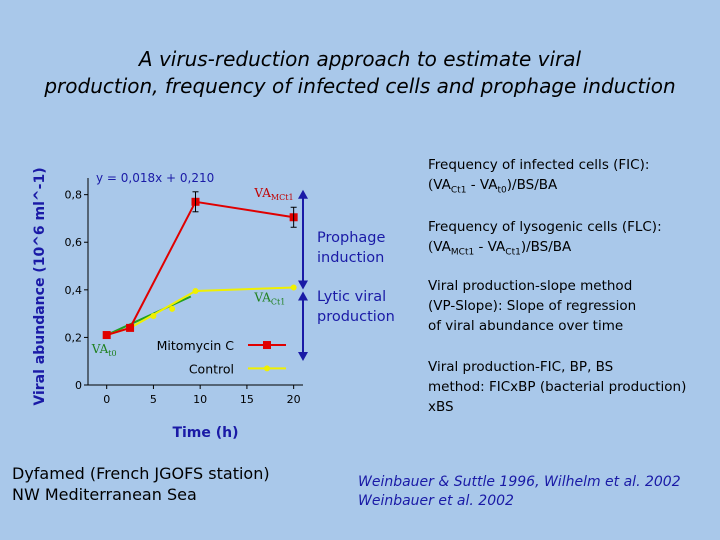  What do you see at coordinates (462, 252) in the screenshot?
I see `flc-sub-a: MCt1` at bounding box center [462, 252].